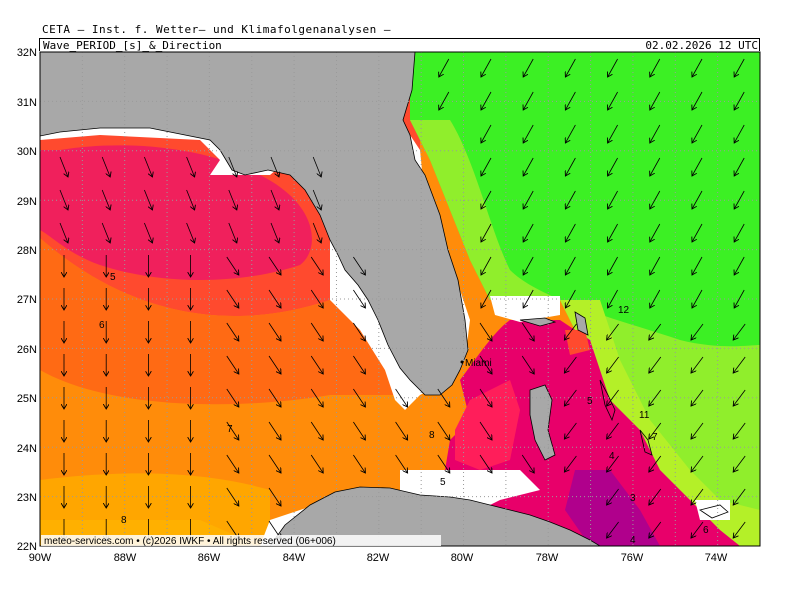 Image resolution: width=800 pixels, height=600 pixels. What do you see at coordinates (581, 323) in the screenshot?
I see `land-abaco` at bounding box center [581, 323].